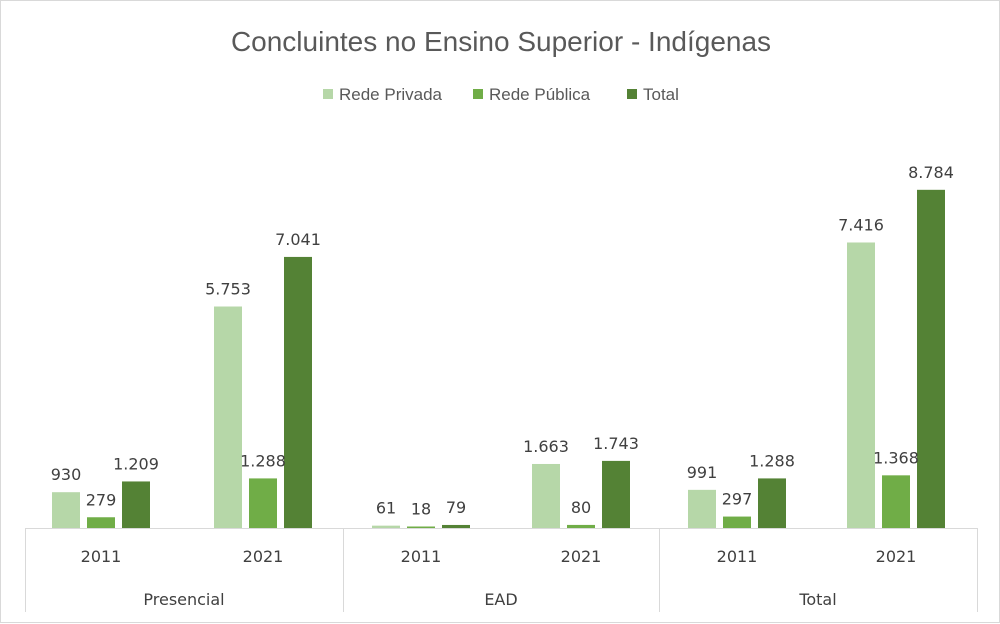 This screenshot has width=1000, height=624. I want to click on group-label-total: Total, so click(817, 599).